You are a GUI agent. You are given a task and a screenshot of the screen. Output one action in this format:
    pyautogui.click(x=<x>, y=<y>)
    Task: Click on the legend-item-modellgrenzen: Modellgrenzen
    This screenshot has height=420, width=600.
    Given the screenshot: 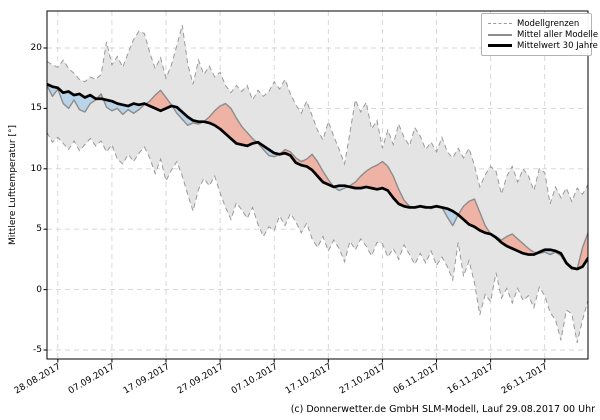 What is the action you would take?
    pyautogui.click(x=537, y=23)
    